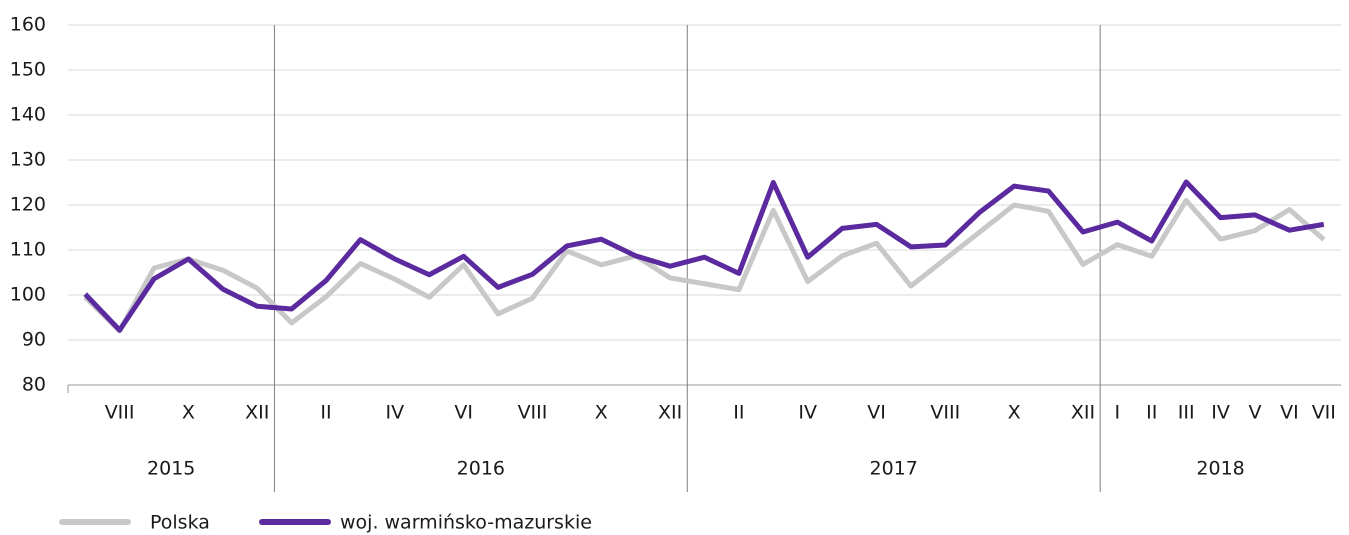 The height and width of the screenshot is (535, 1349). Describe the element at coordinates (34, 340) in the screenshot. I see `y-tick-label: 90` at that location.